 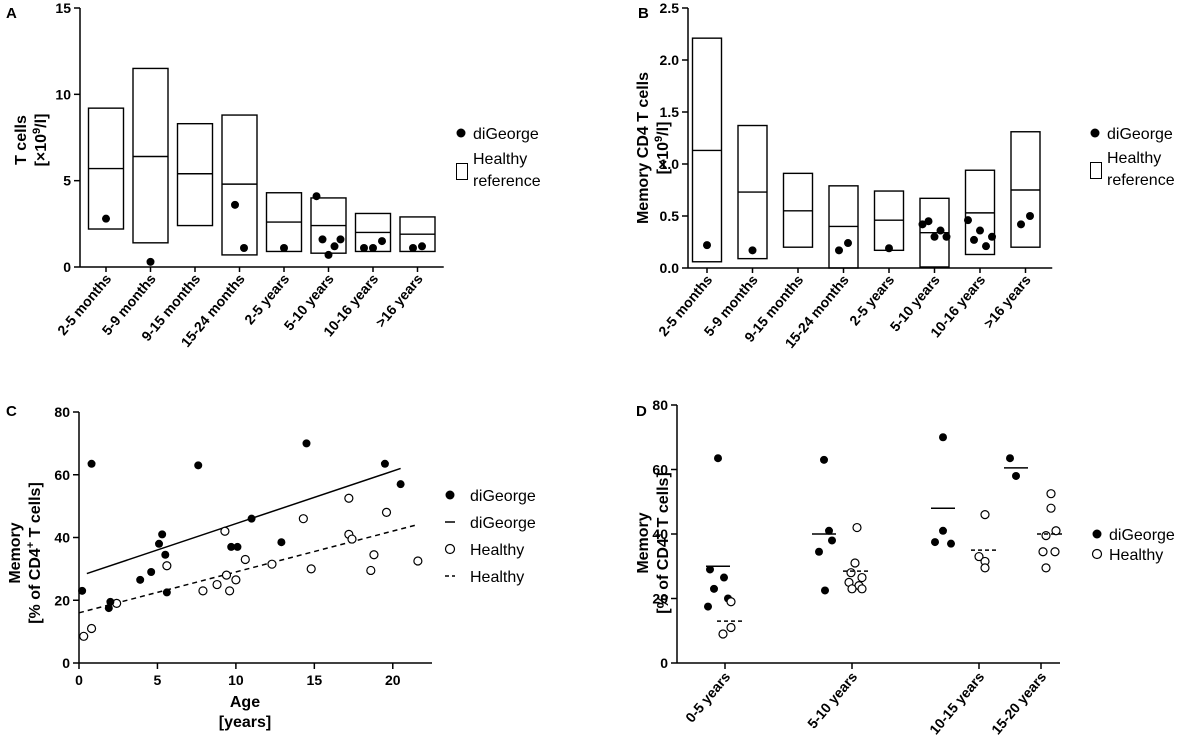 I want to click on panel-c-x-tick-label: 20, so click(x=393, y=680).